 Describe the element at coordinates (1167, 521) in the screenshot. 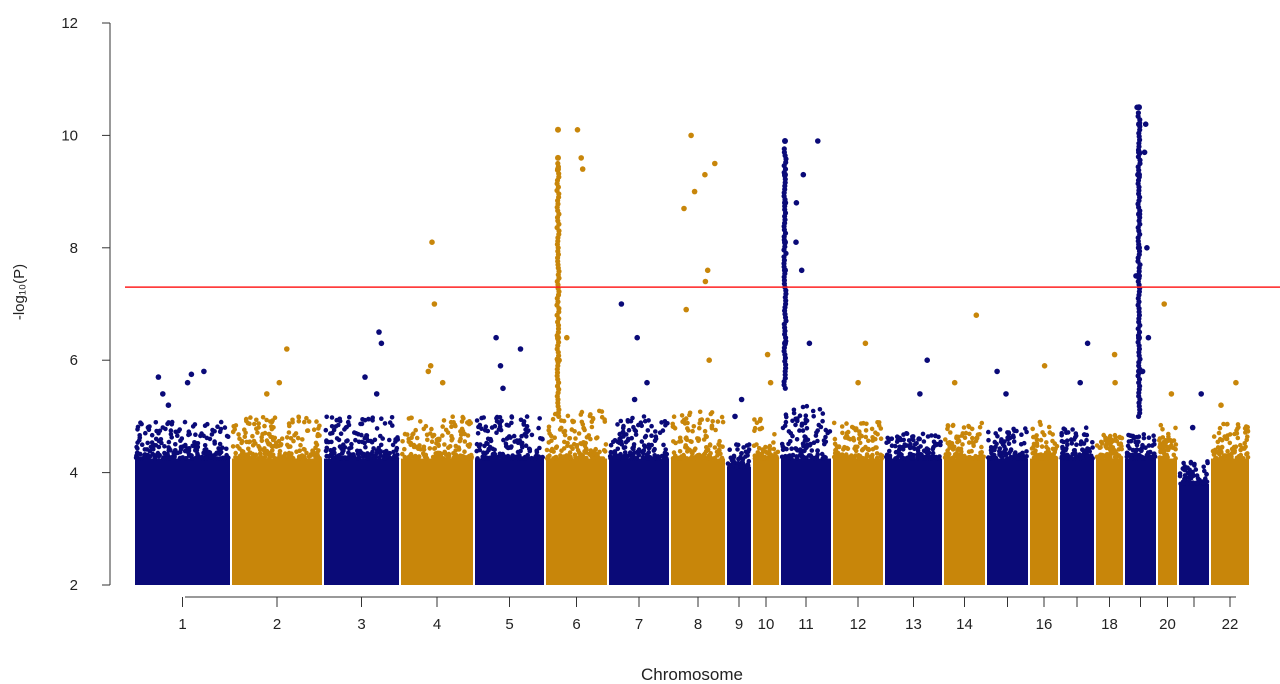

I see `chromosome-20-bulk` at that location.